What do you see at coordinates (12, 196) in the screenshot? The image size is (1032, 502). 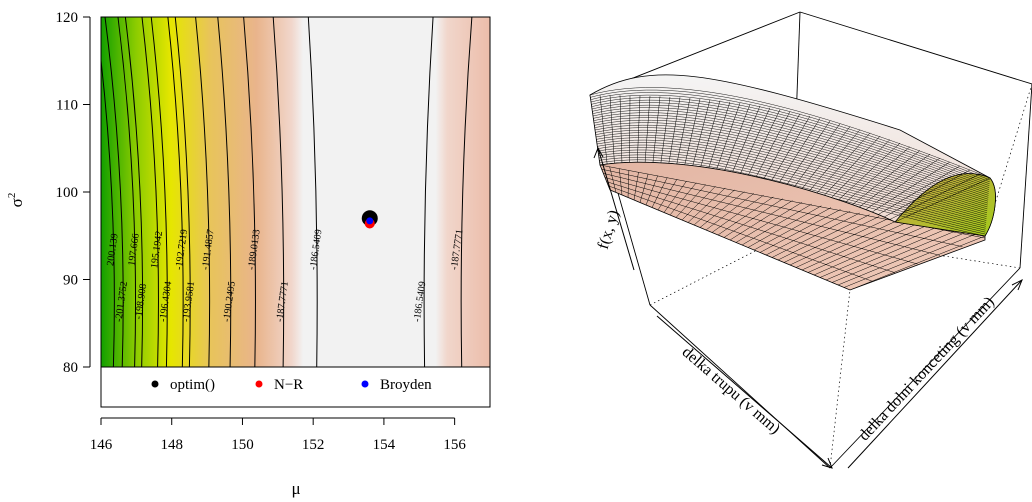 I see `y-axis-title-superscript: 2` at bounding box center [12, 196].